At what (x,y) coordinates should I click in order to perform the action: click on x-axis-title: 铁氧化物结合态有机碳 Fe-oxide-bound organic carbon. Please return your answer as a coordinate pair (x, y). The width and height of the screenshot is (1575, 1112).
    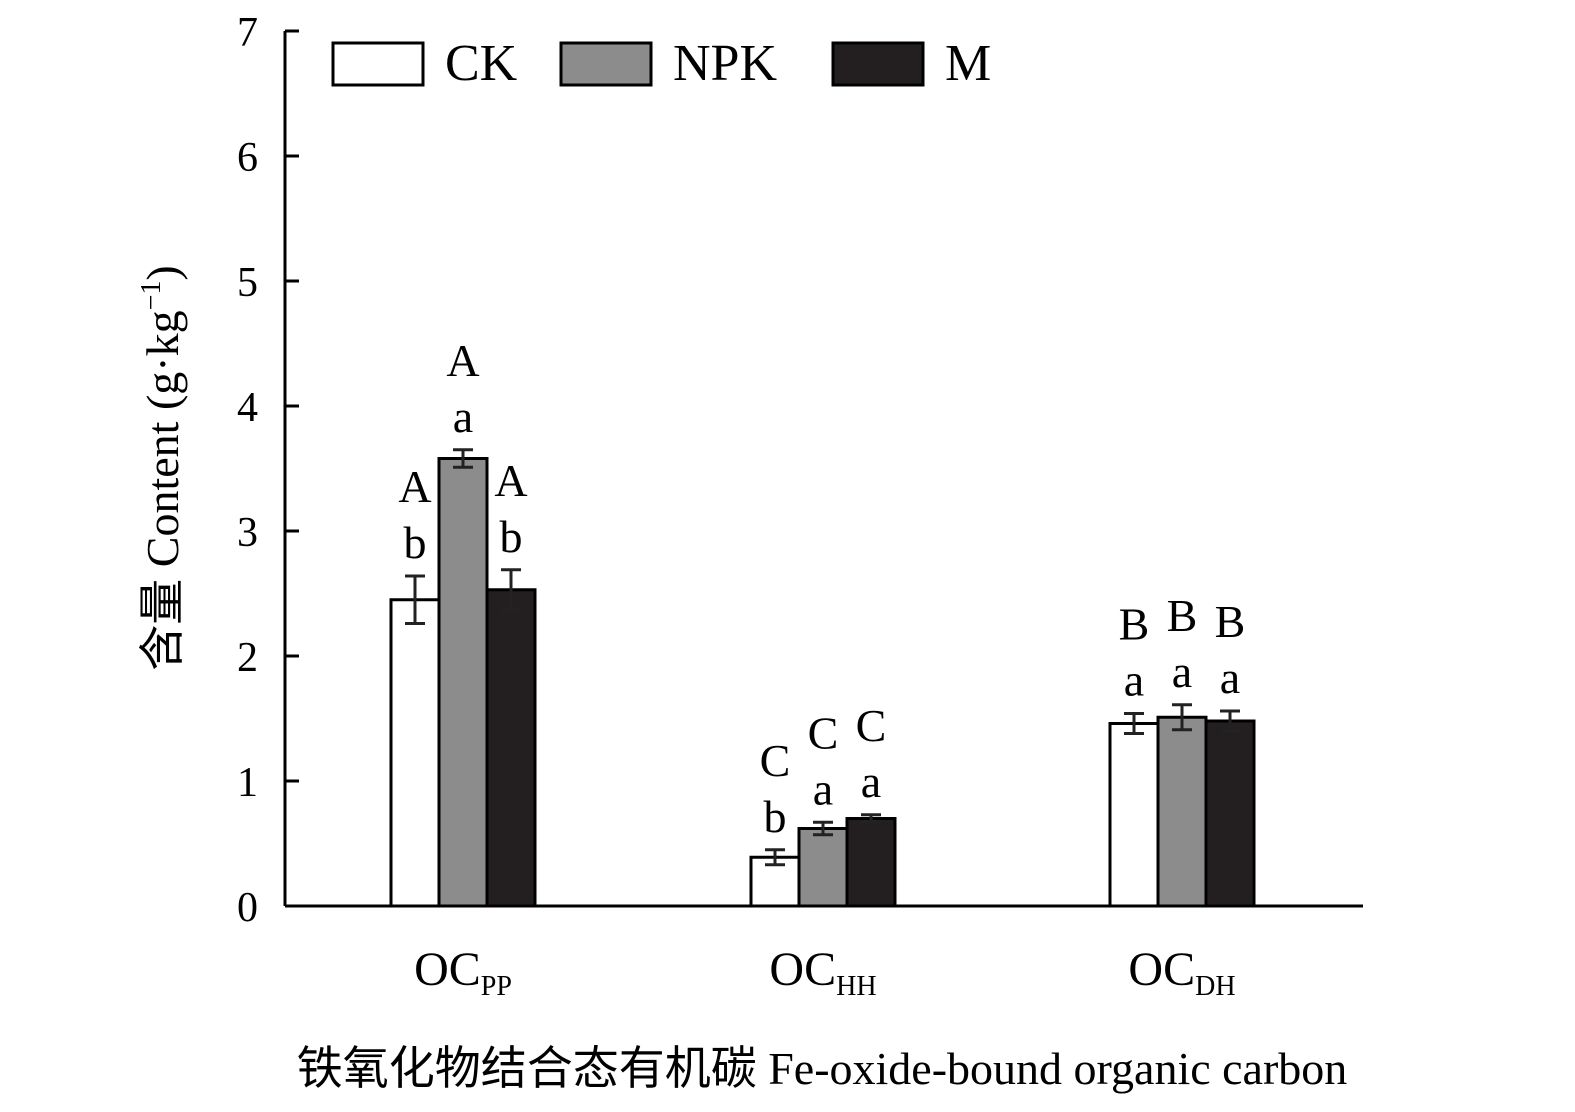
    Looking at the image, I should click on (822, 1068).